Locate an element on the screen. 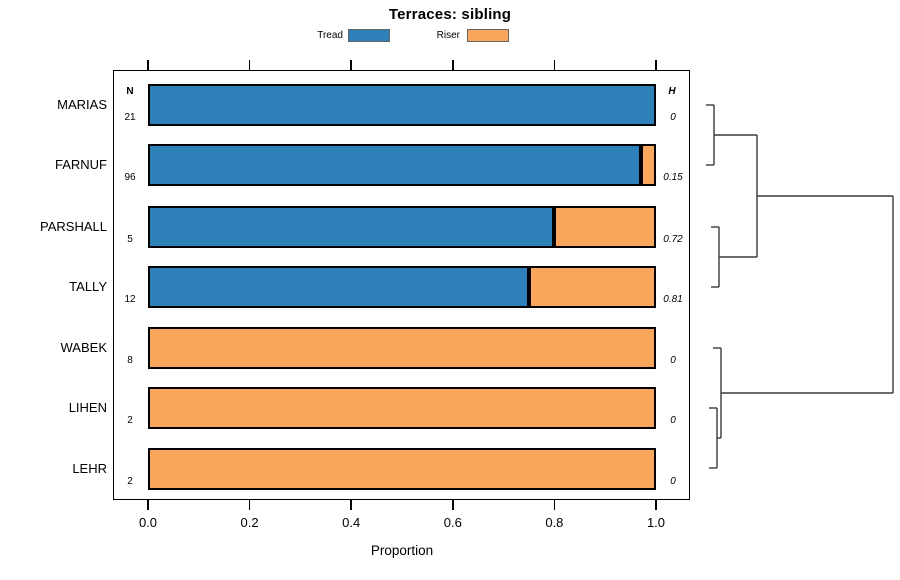  legend-swatch-riser-icon is located at coordinates (488, 35).